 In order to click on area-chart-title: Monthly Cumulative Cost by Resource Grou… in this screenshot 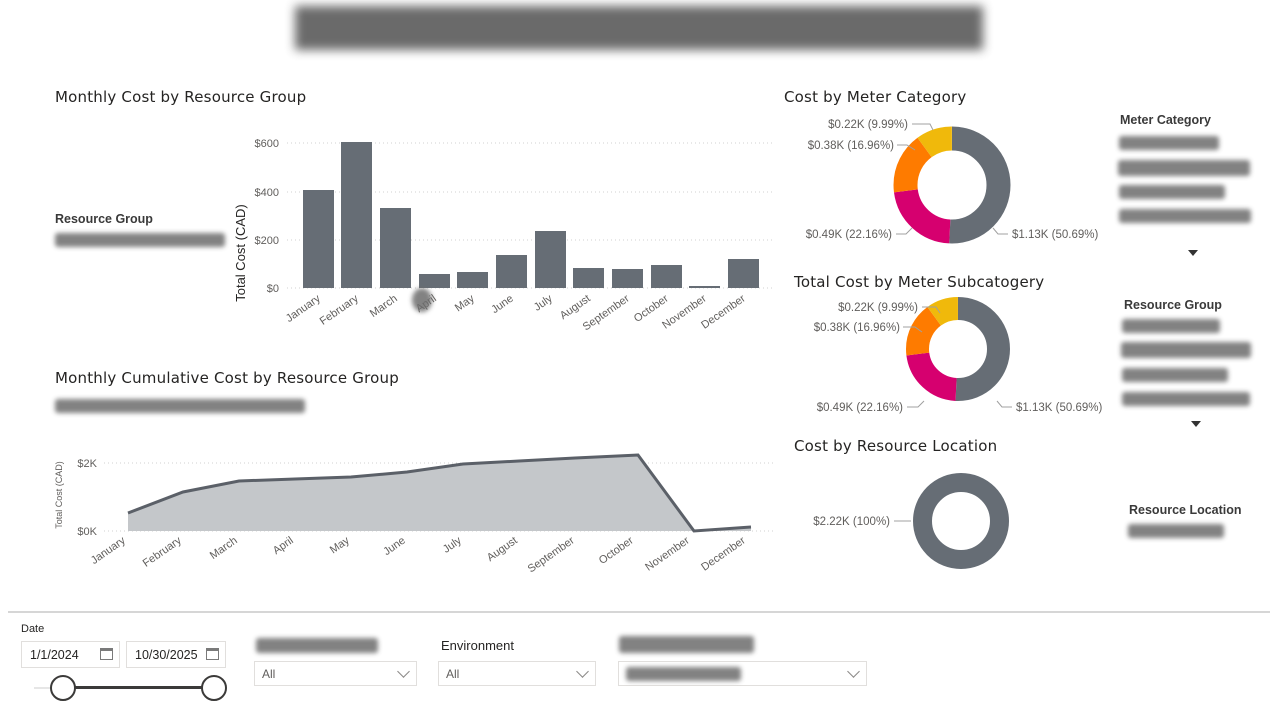, I will do `click(227, 378)`.